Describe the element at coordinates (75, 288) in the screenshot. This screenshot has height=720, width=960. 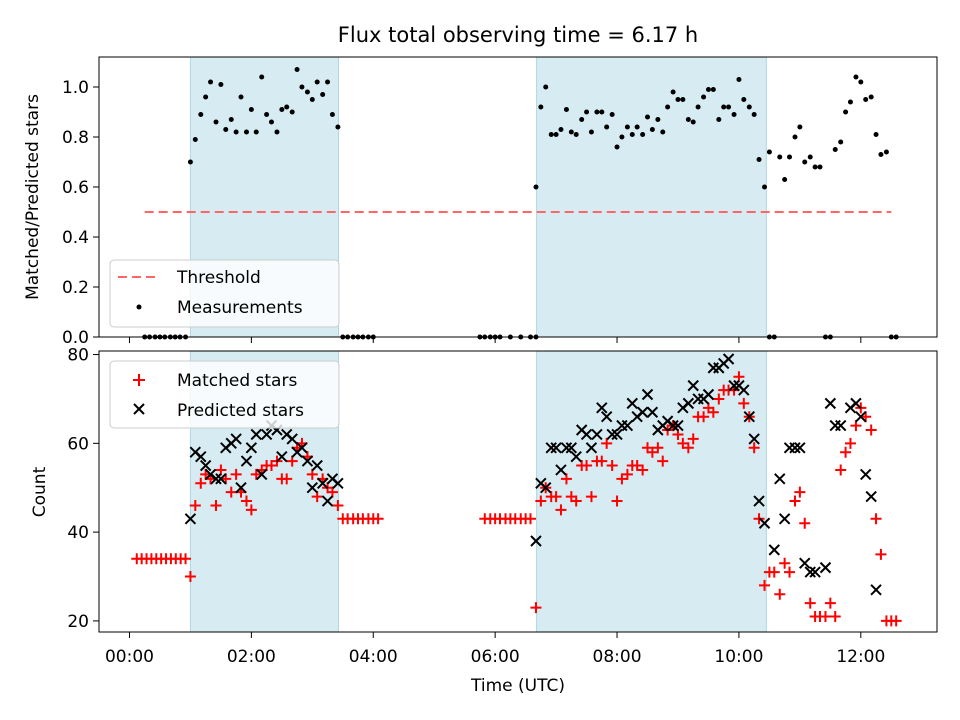
I see `y-tick-label: 0.2` at that location.